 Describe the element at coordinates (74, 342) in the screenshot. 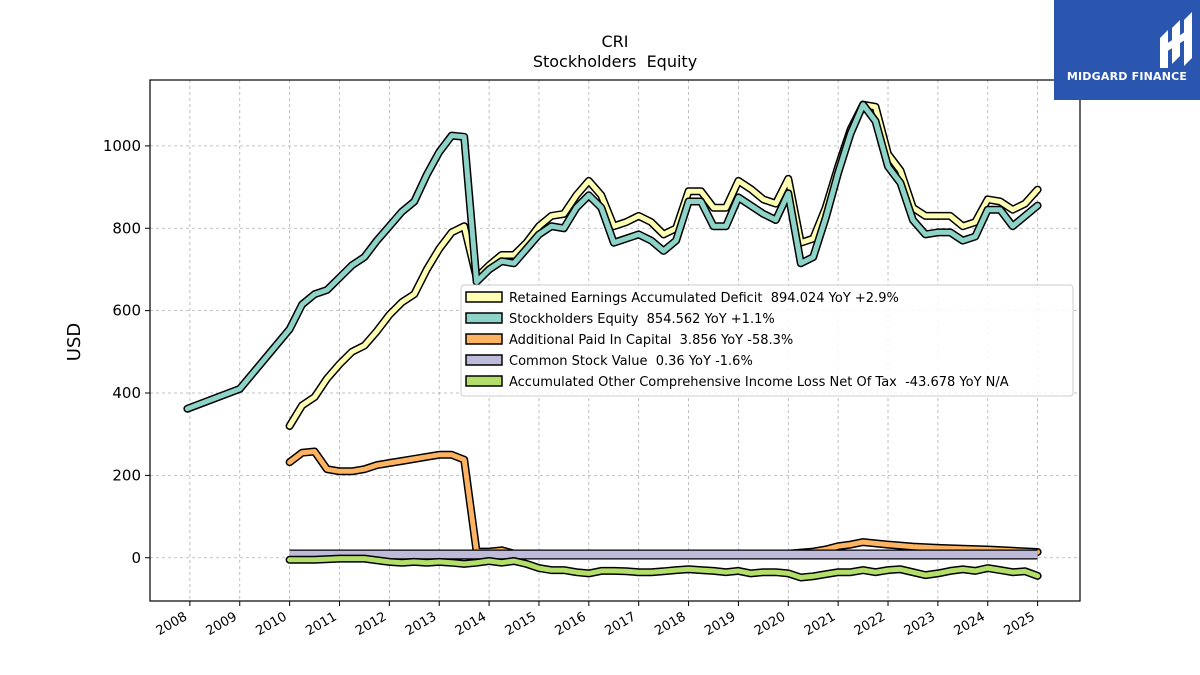

I see `y-axis-label: USD` at that location.